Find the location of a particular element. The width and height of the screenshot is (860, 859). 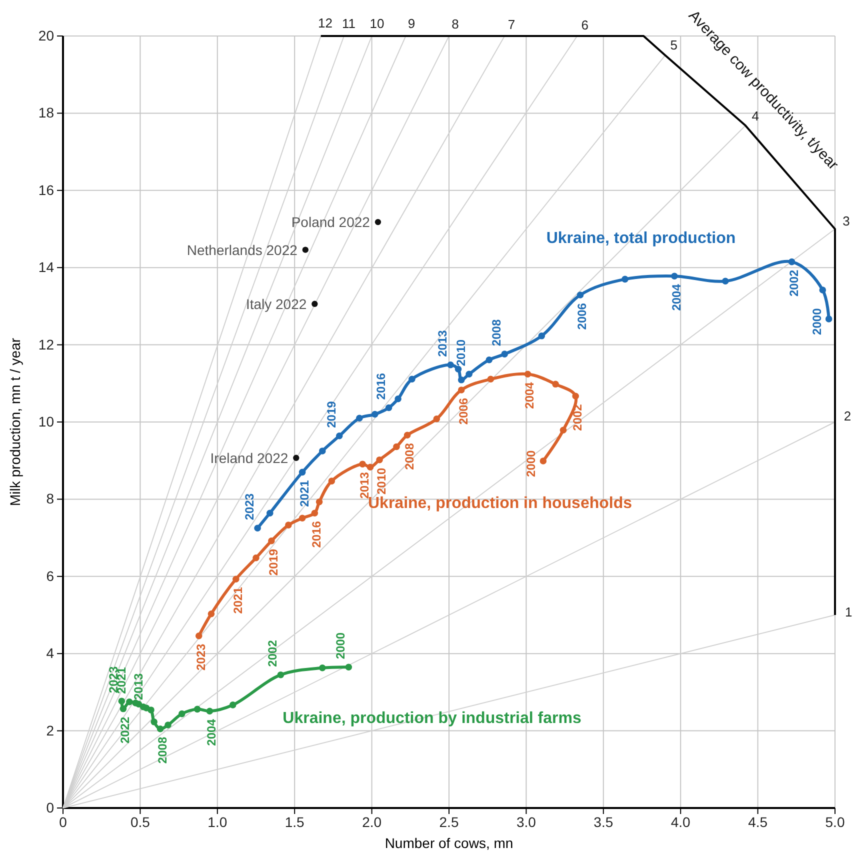

annotation: 9 is located at coordinates (412, 24).